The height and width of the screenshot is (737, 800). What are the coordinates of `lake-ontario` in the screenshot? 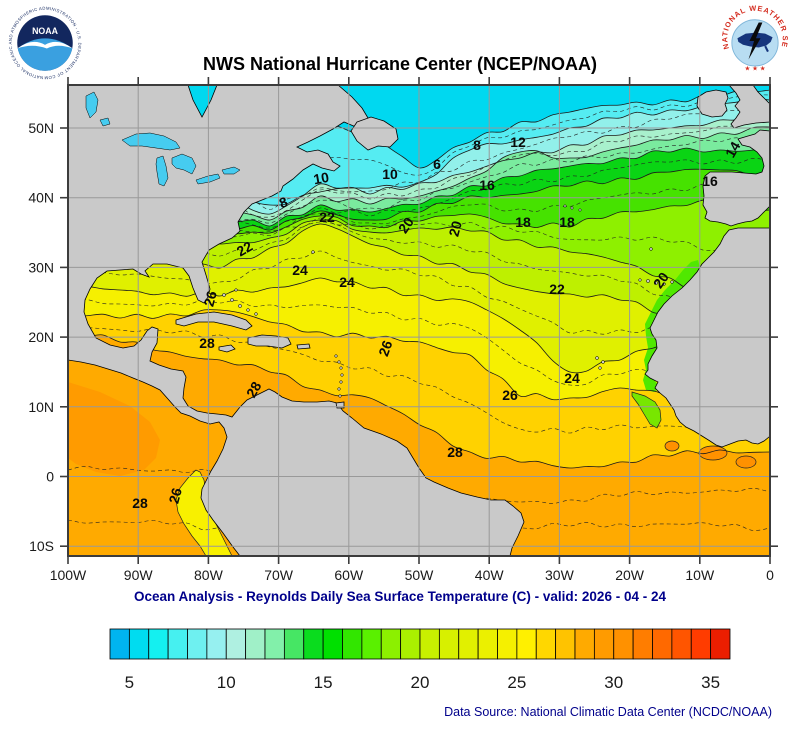 It's located at (231, 170).